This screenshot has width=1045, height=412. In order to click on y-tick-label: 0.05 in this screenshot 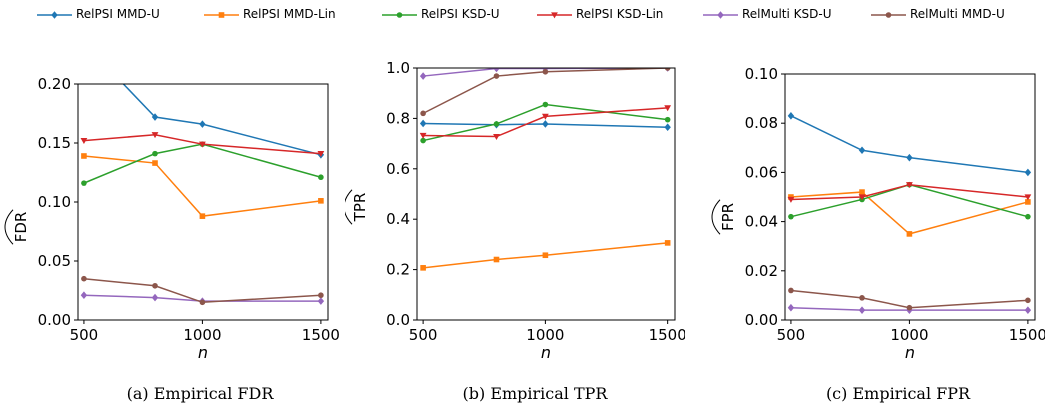, I will do `click(54, 261)`.